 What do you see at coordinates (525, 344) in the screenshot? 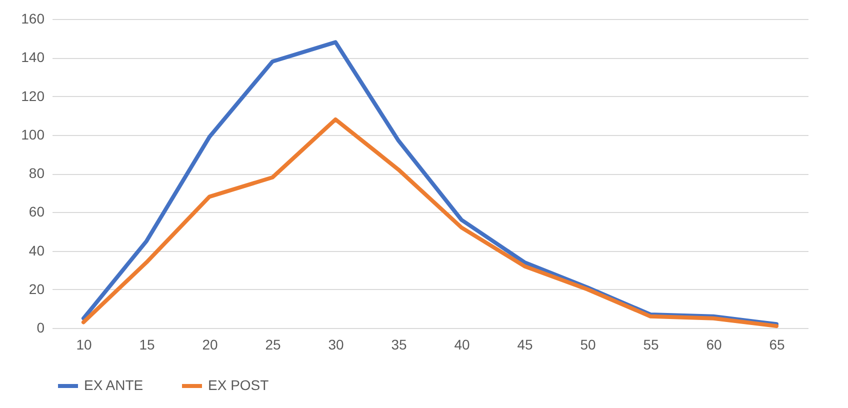
I see `x-tick-label: 45` at bounding box center [525, 344].